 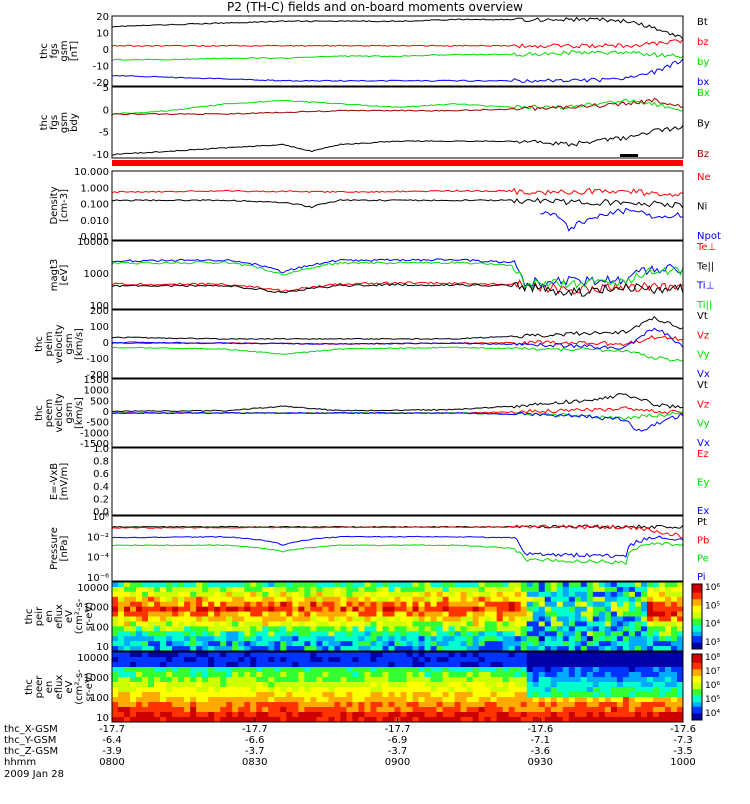 I want to click on panel-frame, so click(x=397, y=344).